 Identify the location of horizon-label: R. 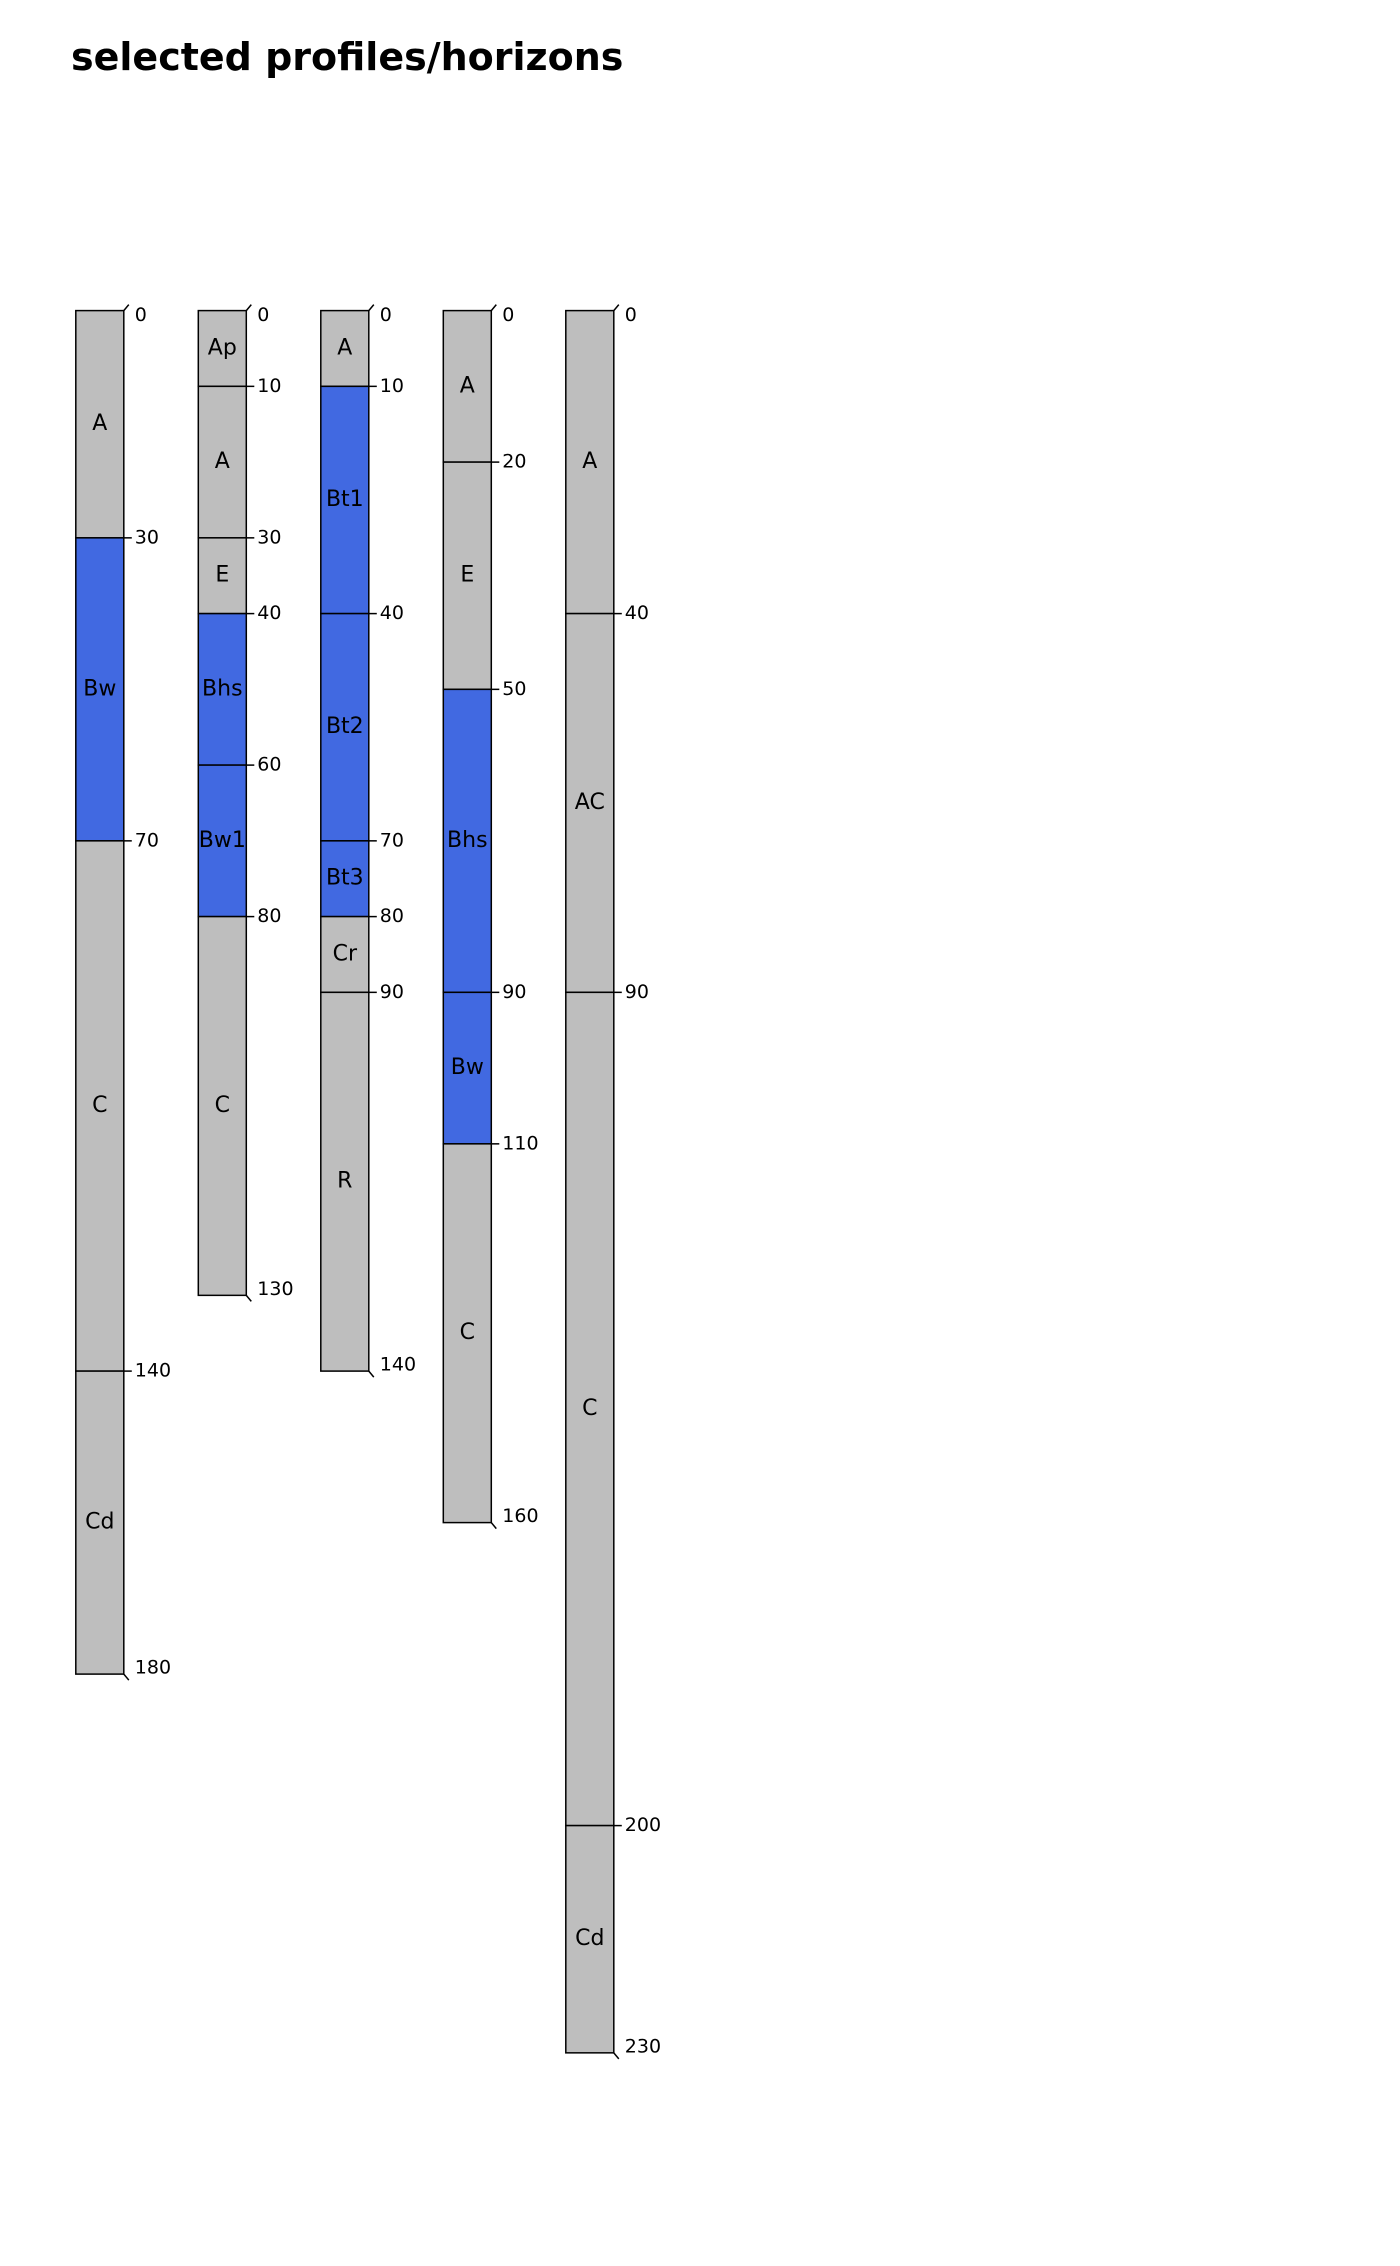
(344, 1181).